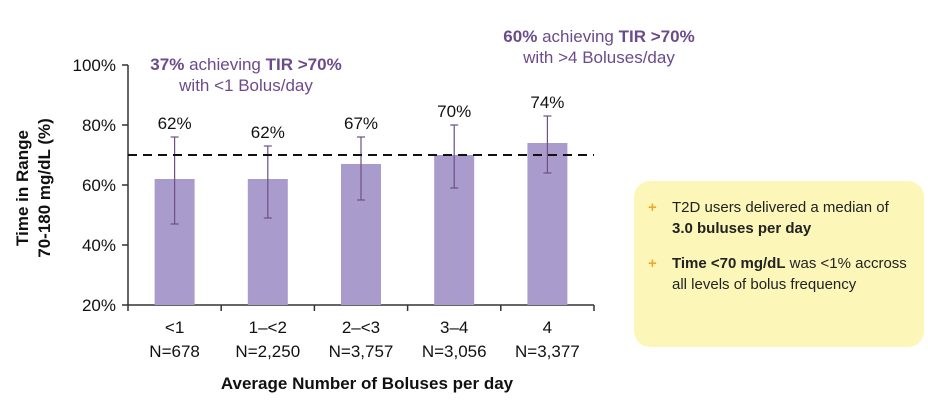  What do you see at coordinates (246, 85) in the screenshot?
I see `callout-left-line2: with <1 Bolus/day` at bounding box center [246, 85].